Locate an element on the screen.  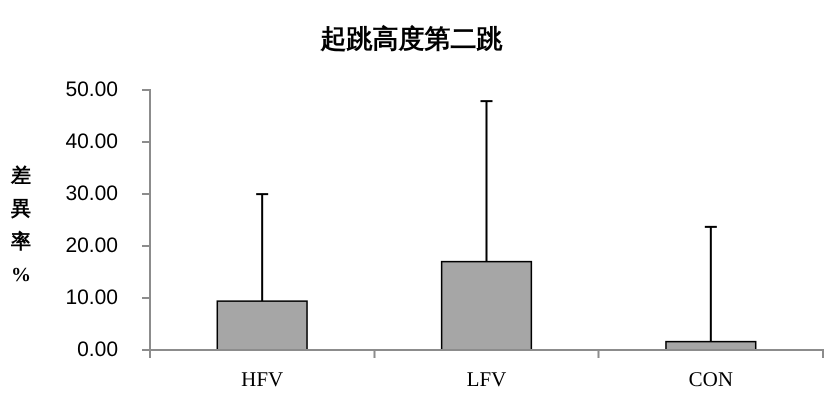
x-tick-label: HFV is located at coordinates (262, 379).